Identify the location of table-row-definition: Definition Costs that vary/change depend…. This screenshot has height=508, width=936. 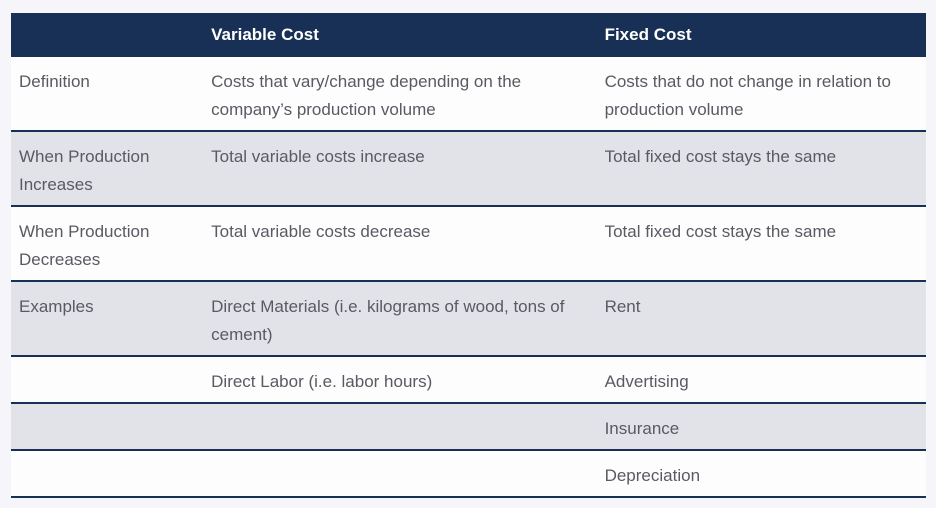
(468, 94).